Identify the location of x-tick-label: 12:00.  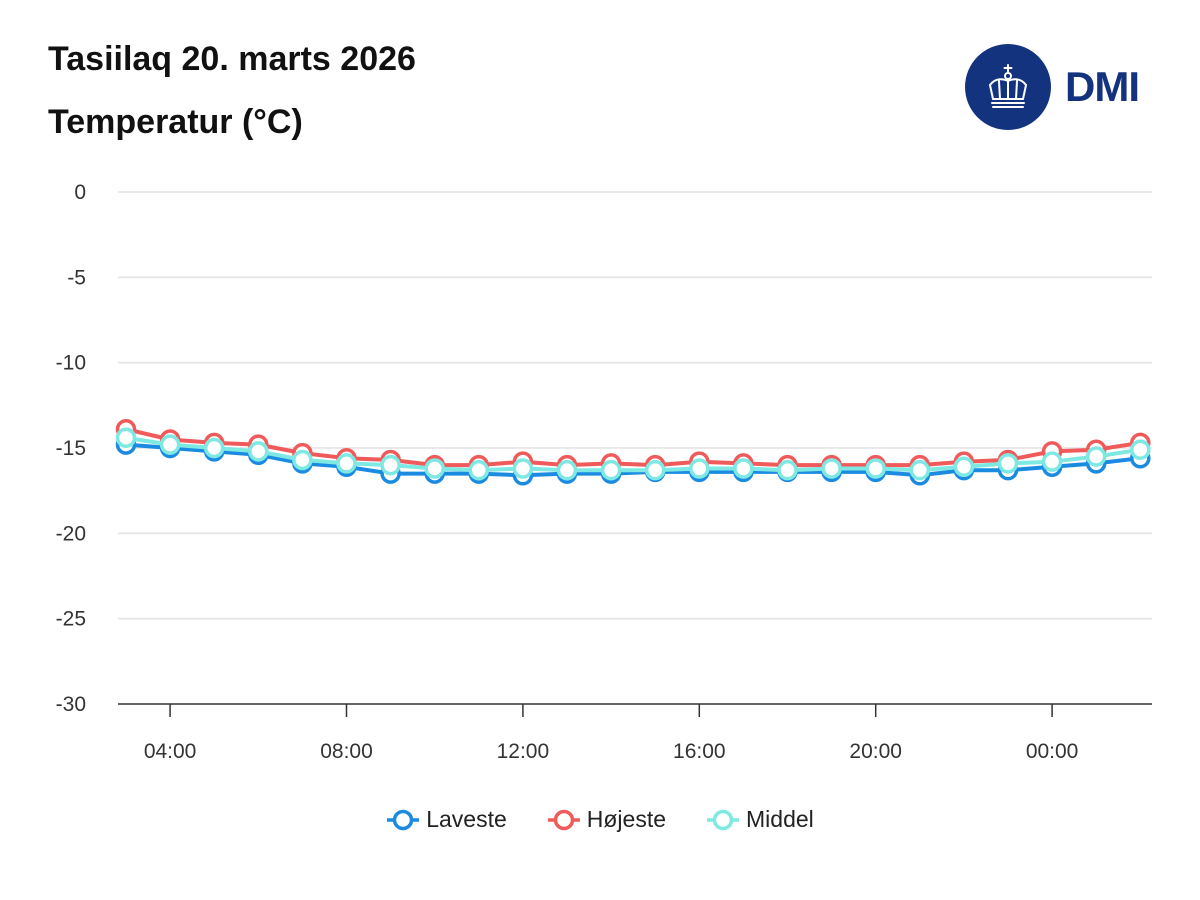
(523, 751).